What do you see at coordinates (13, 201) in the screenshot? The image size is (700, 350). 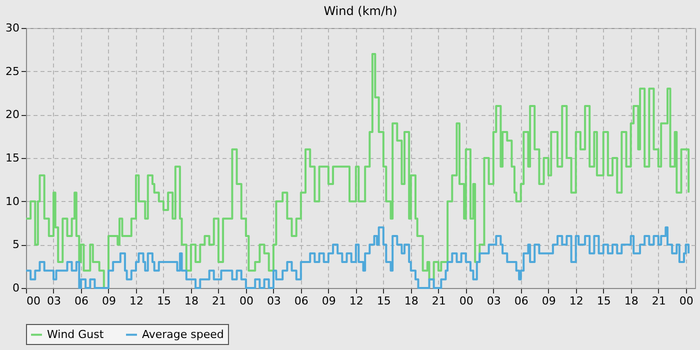 I see `y-tick-label: 10` at bounding box center [13, 201].